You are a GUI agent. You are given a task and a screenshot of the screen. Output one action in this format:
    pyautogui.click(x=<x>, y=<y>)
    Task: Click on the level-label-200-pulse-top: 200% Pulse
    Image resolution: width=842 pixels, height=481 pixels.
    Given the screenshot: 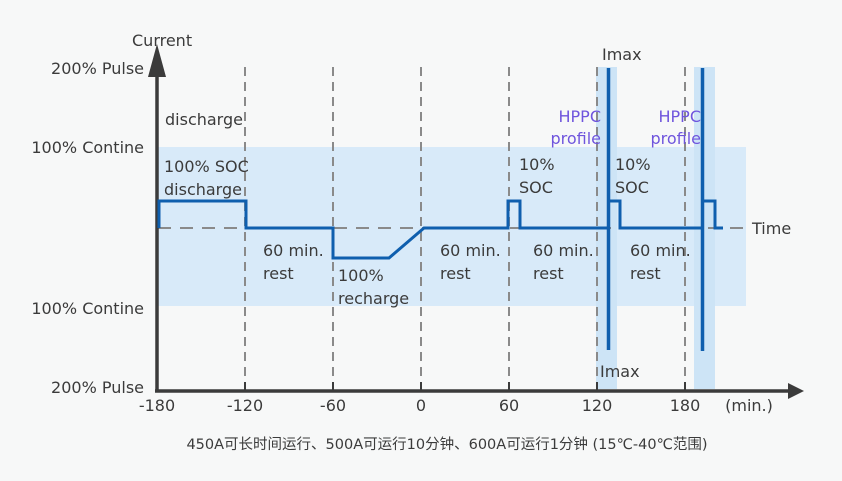 What is the action you would take?
    pyautogui.click(x=97, y=68)
    